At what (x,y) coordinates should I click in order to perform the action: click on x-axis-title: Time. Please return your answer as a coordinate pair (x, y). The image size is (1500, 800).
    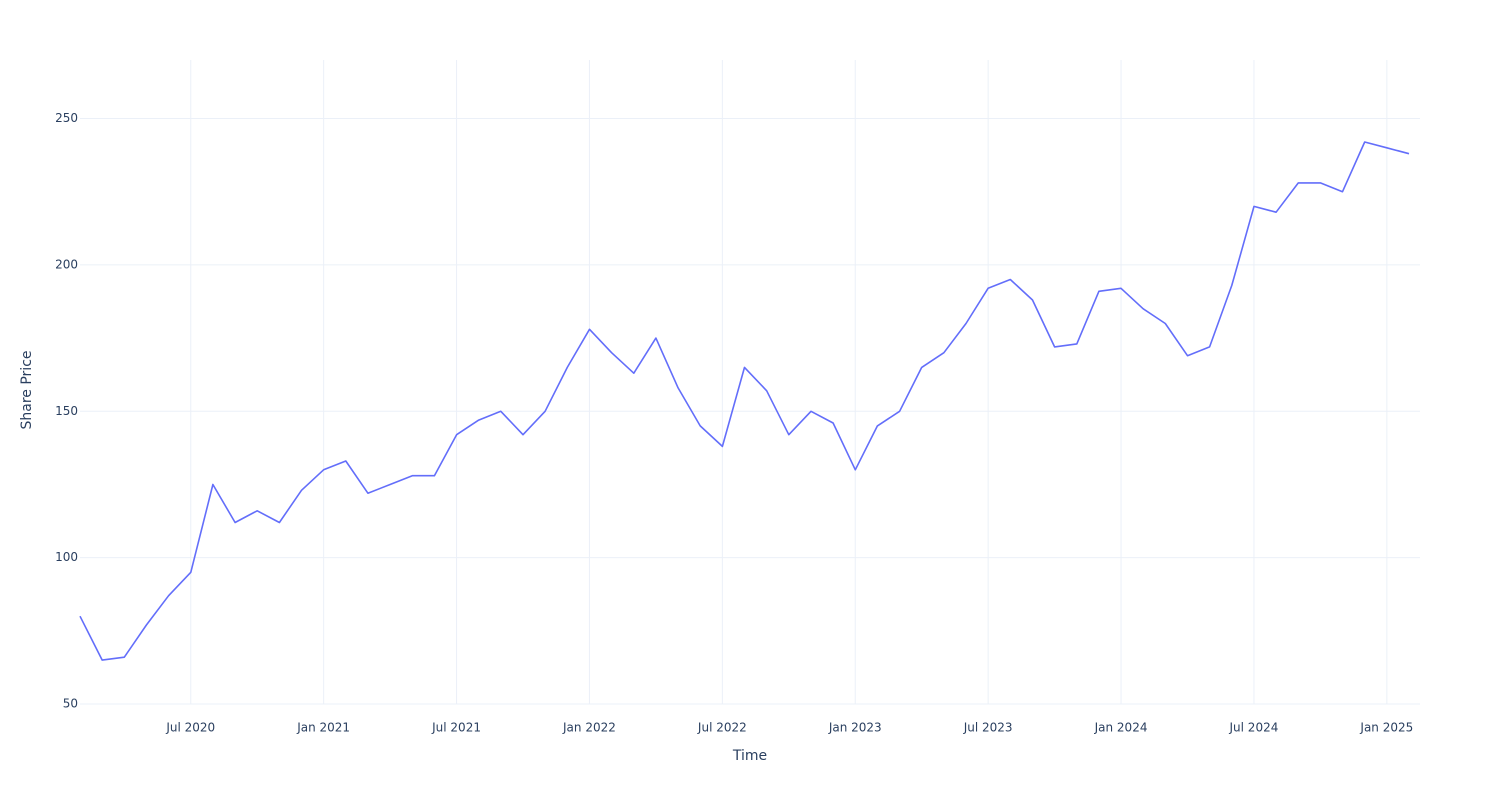
    Looking at the image, I should click on (749, 756).